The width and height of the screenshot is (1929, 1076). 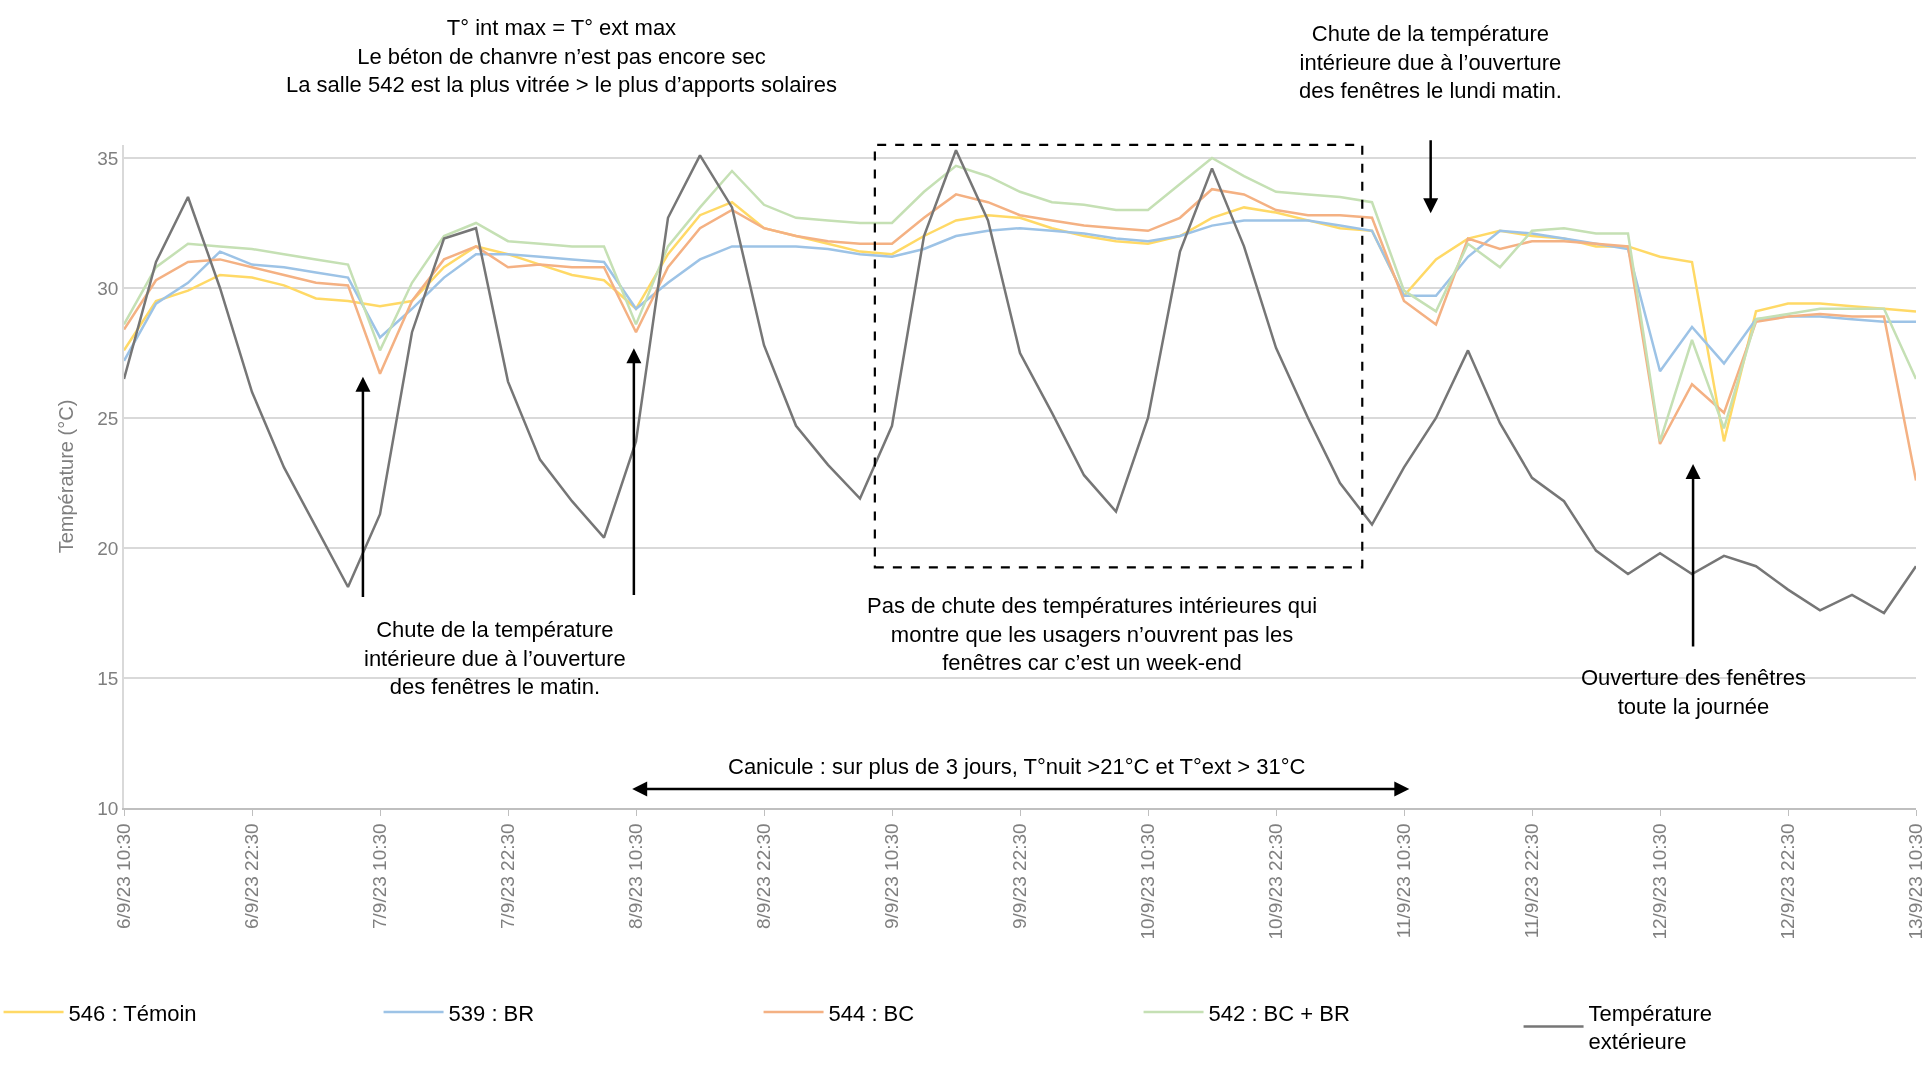 I want to click on legend-label: Température extérieure, so click(x=1650, y=1027).